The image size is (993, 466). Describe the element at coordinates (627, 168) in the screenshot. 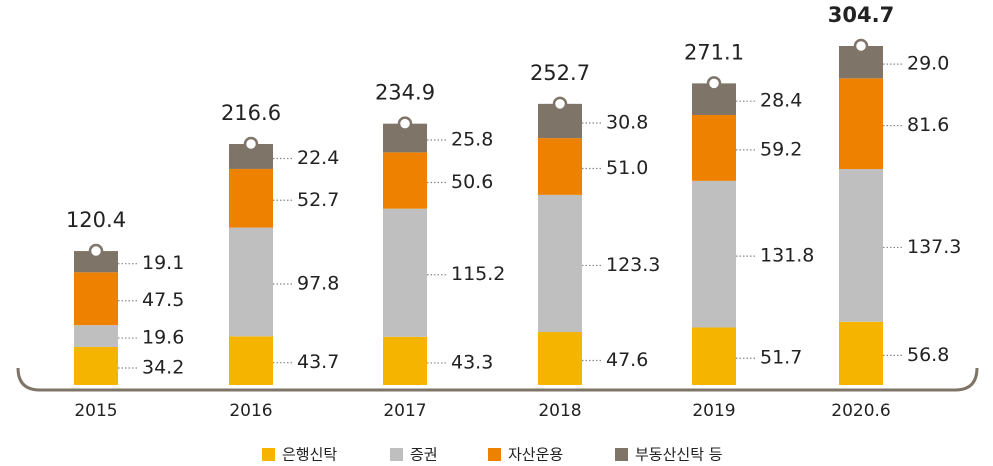

I see `value-label: 51.0` at that location.